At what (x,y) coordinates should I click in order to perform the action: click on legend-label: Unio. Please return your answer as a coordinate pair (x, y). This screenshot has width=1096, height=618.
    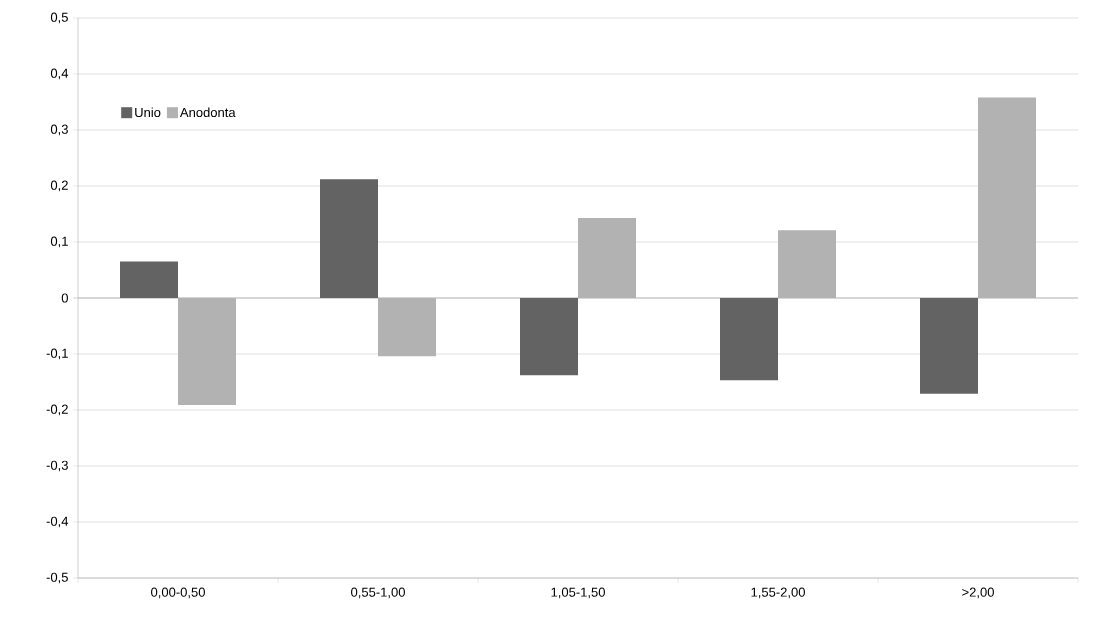
    Looking at the image, I should click on (148, 112).